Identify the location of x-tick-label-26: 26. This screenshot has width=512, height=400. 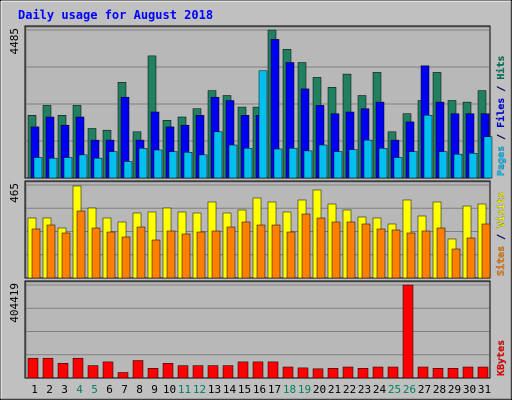
(409, 389).